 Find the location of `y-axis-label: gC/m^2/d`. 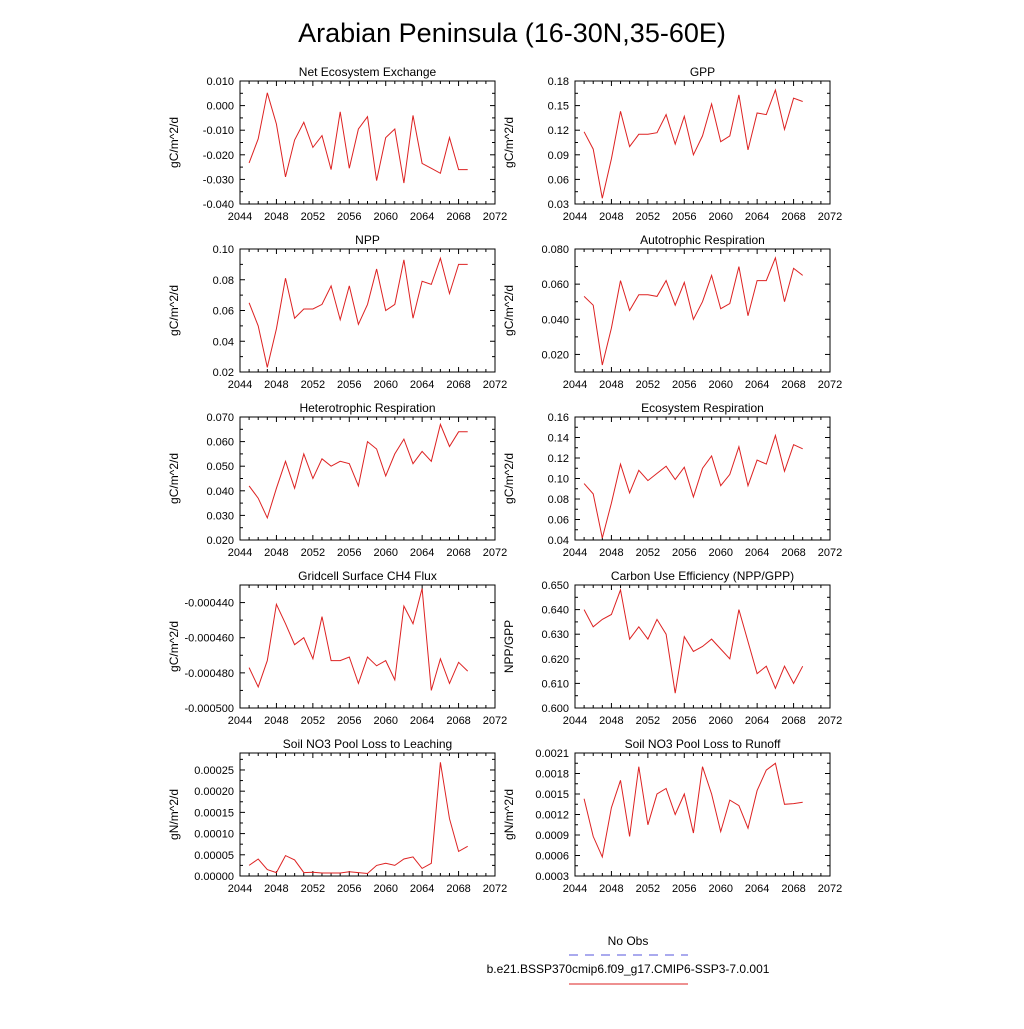

y-axis-label: gC/m^2/d is located at coordinates (509, 310).